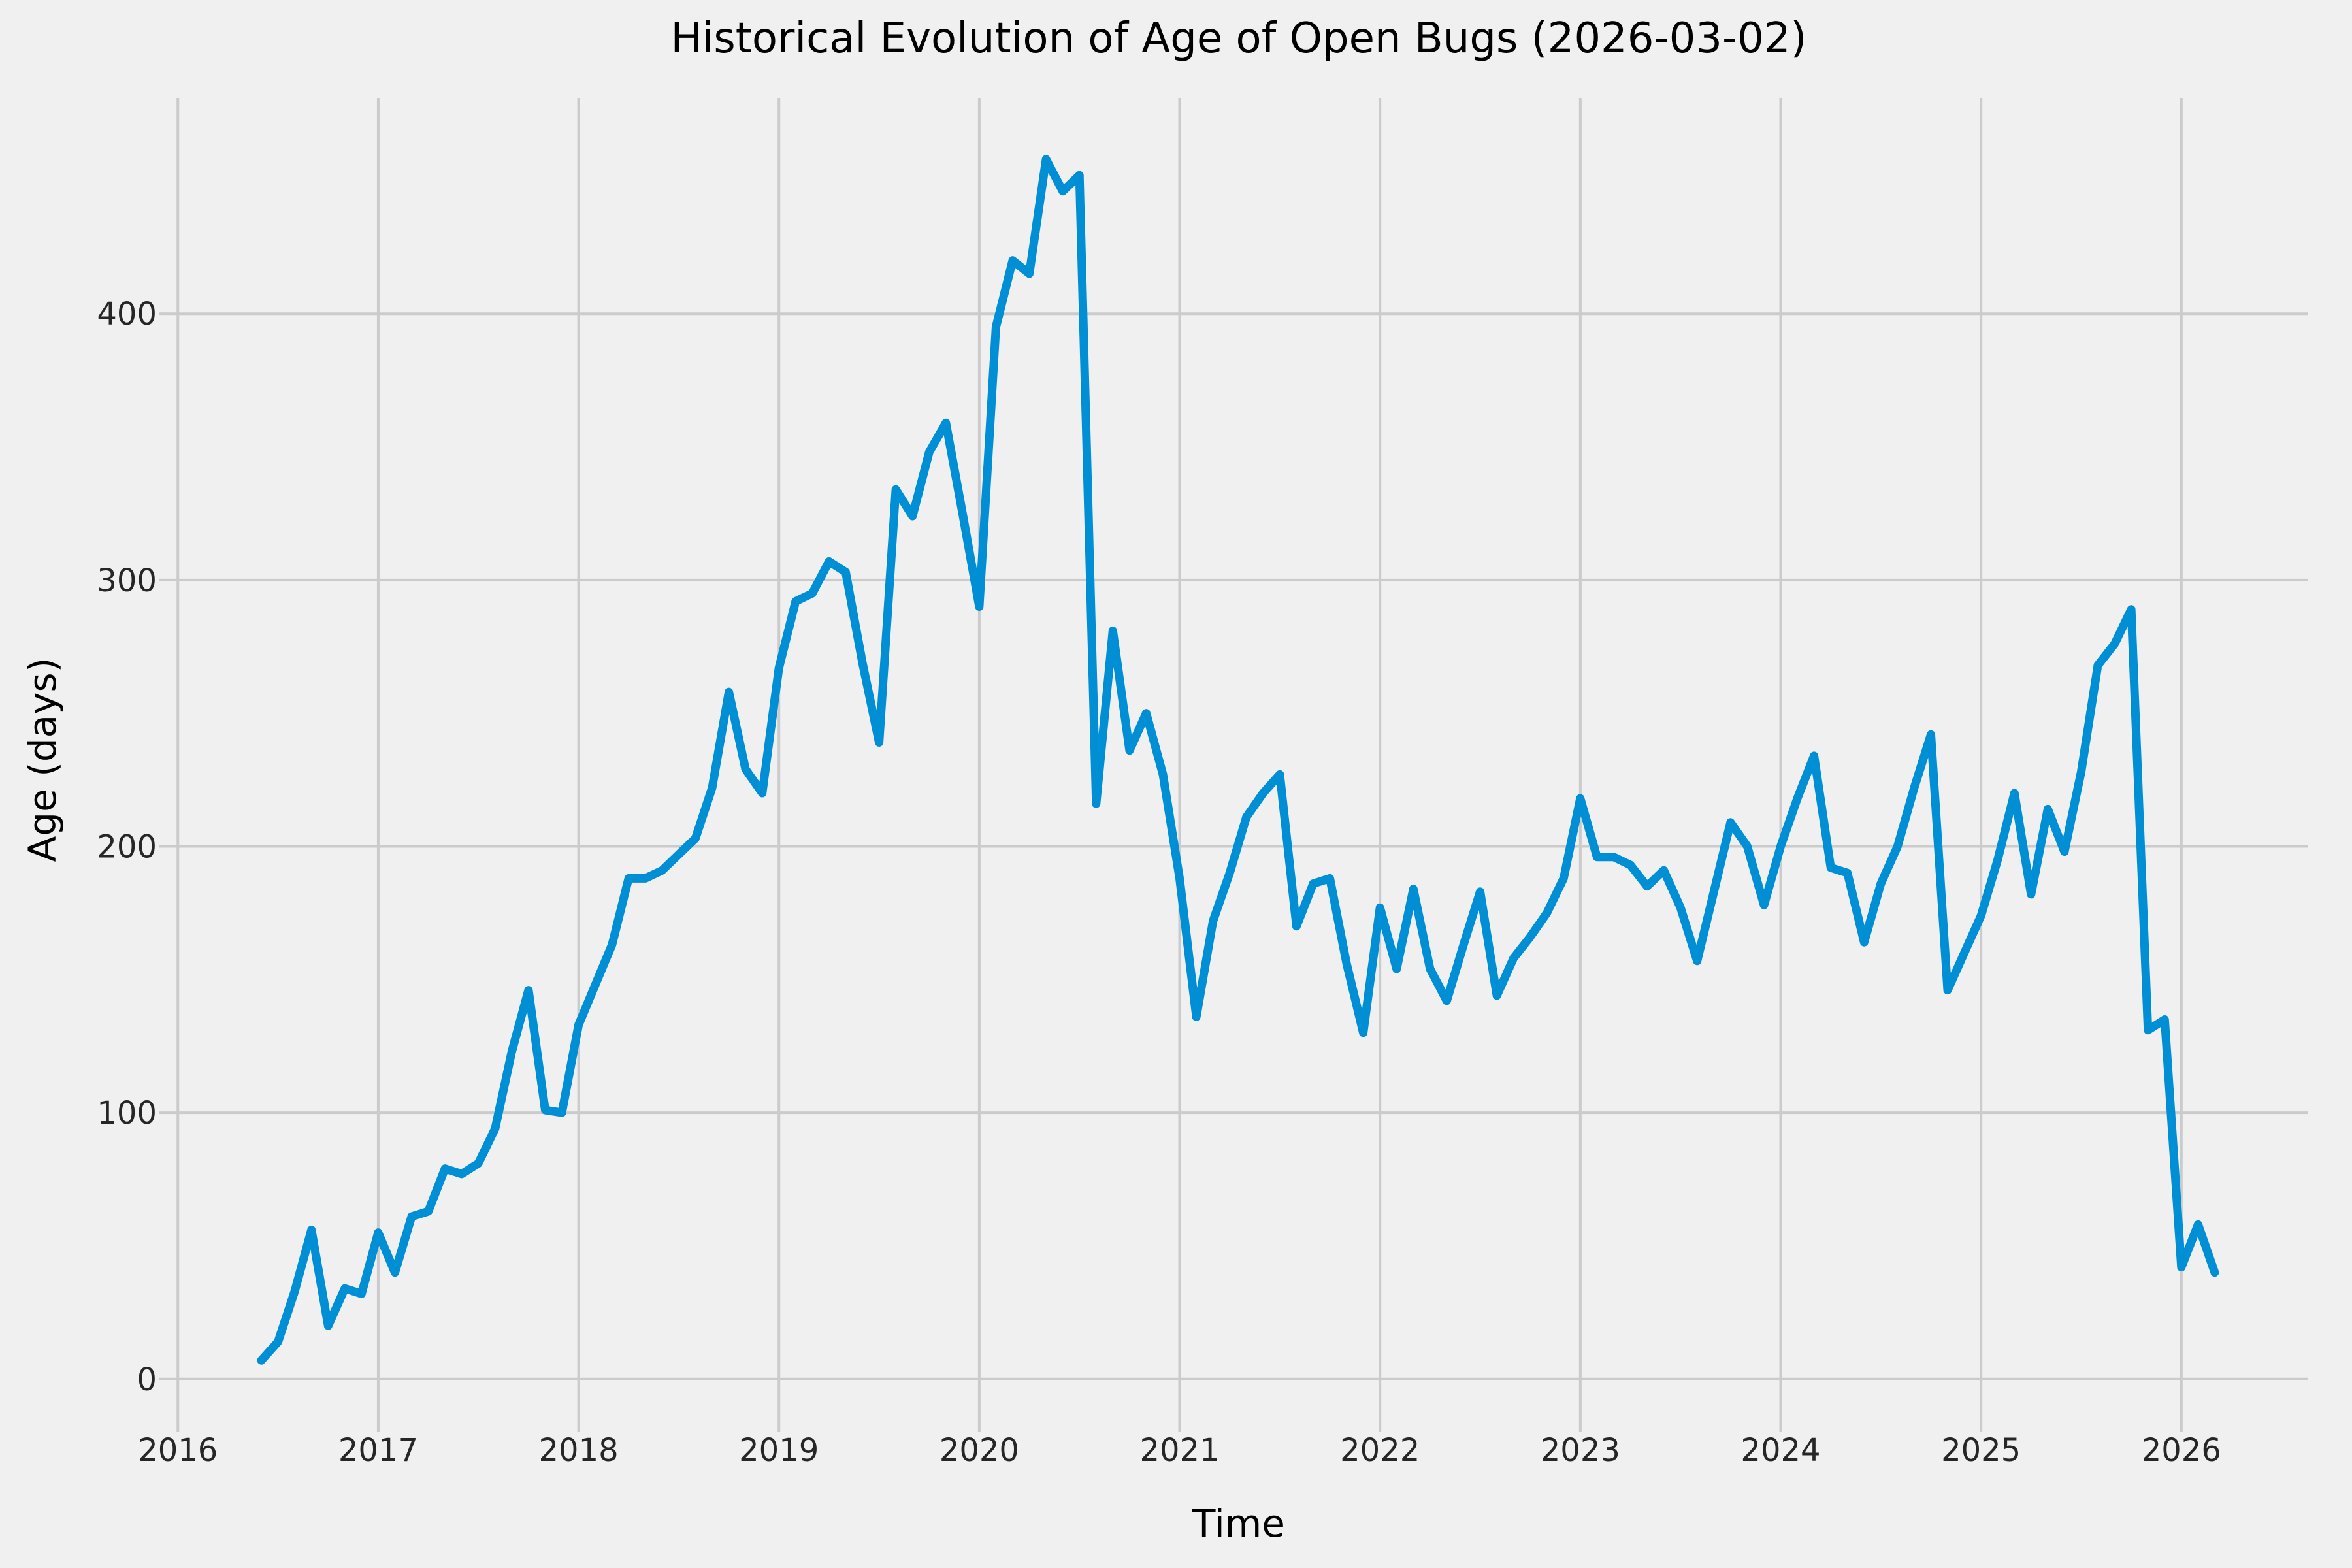 The image size is (2352, 1568). I want to click on y-tick-label: 200, so click(127, 846).